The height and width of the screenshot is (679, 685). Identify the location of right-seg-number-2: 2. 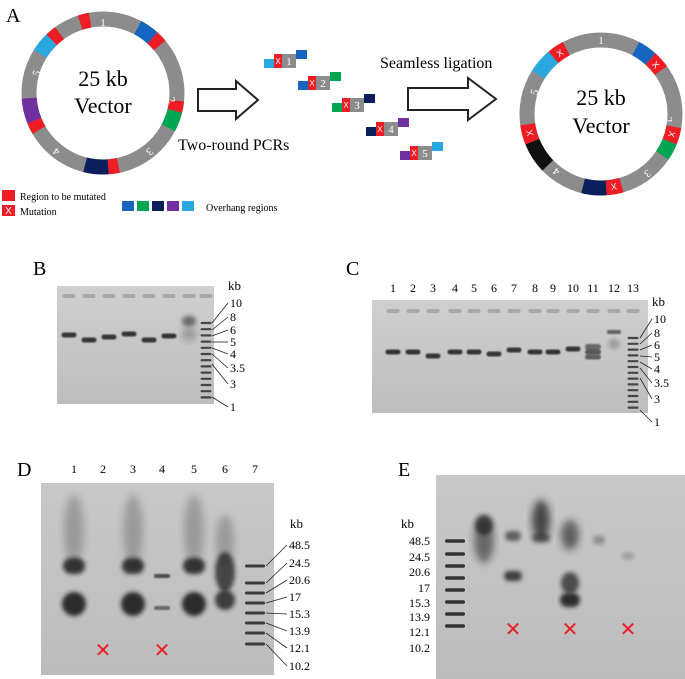
(667, 120).